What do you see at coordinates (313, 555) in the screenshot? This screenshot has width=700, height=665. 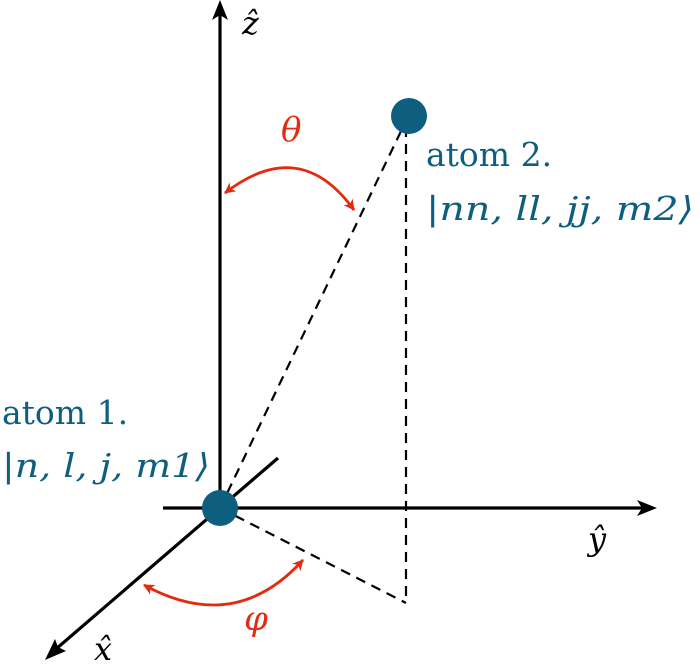 I see `xy-projection-dashed` at bounding box center [313, 555].